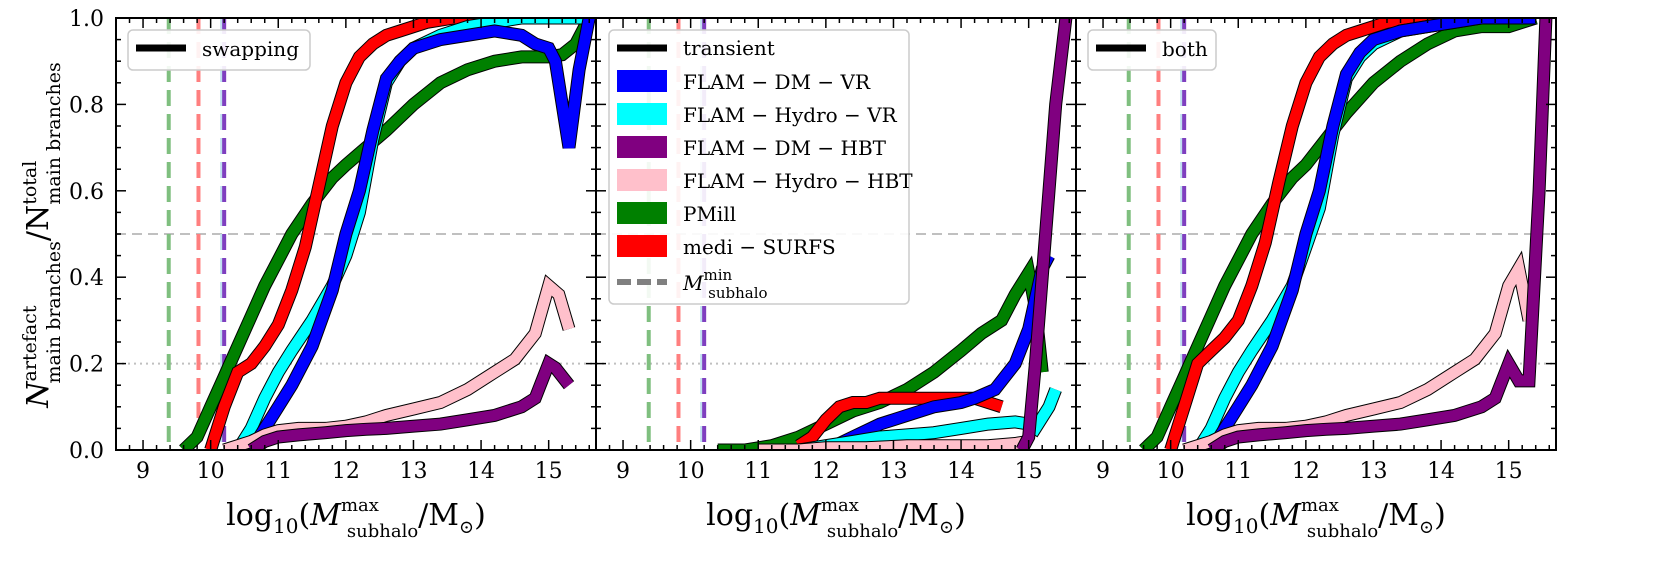 This screenshot has height=572, width=1660. I want to click on y-tick-label: 1.0, so click(86, 19).